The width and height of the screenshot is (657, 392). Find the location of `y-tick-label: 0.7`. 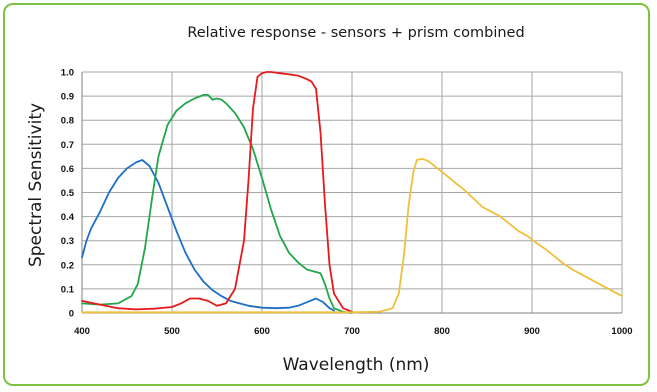

y-tick-label: 0.7 is located at coordinates (67, 145).